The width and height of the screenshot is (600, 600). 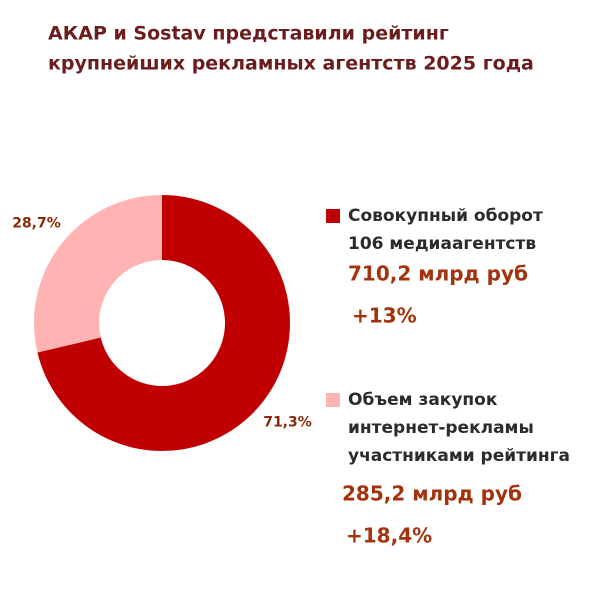 I want to click on legend-amount: 285,2 млрд руб, so click(x=432, y=494).